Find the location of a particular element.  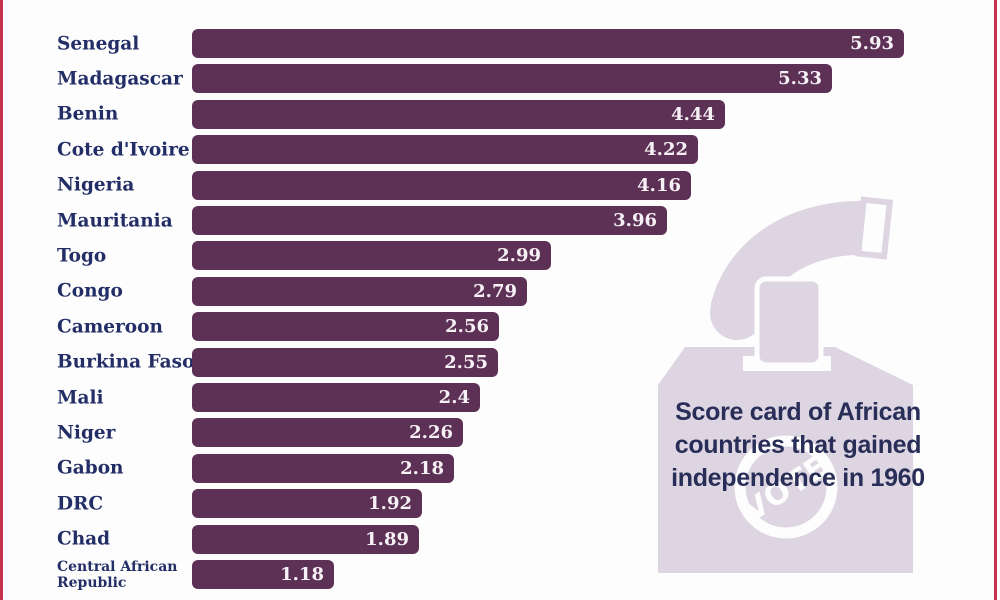

bar: 4.16 is located at coordinates (441, 185).